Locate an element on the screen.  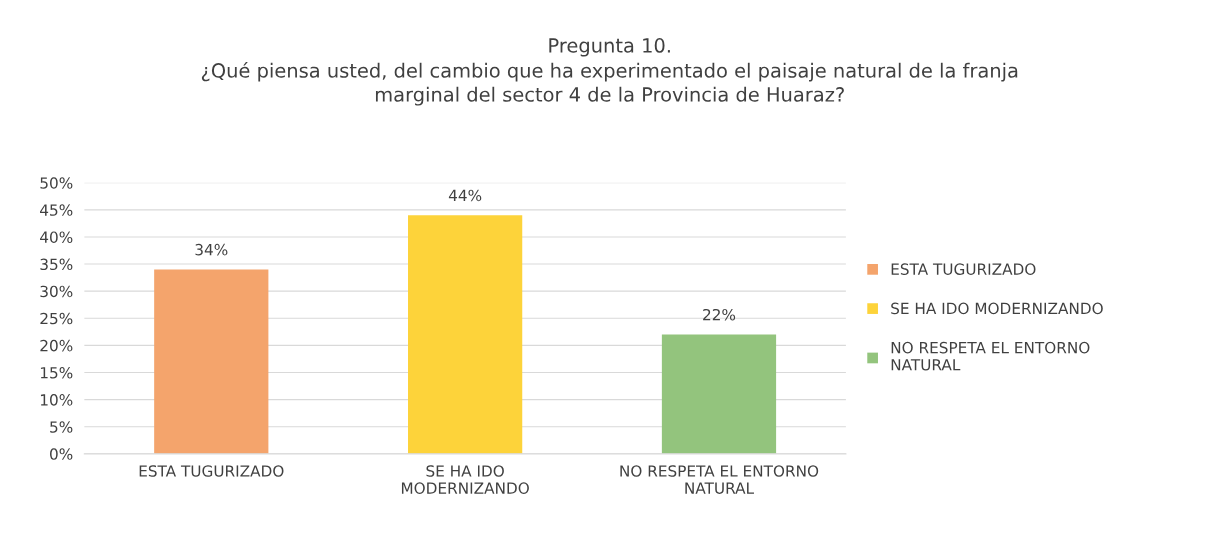
y-tick-label: 40% is located at coordinates (56, 237).